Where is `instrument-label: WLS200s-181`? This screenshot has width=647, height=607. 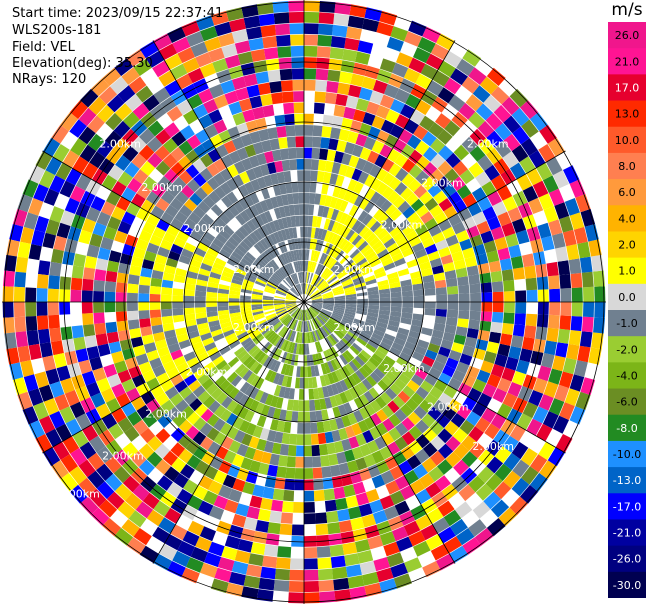 instrument-label: WLS200s-181 is located at coordinates (57, 30).